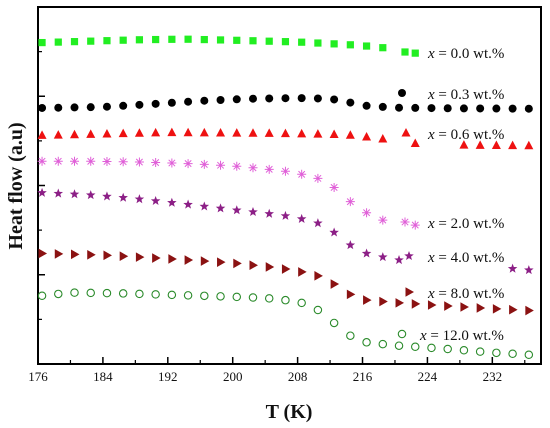 The height and width of the screenshot is (428, 550). I want to click on x-tick-label: 232, so click(493, 376).